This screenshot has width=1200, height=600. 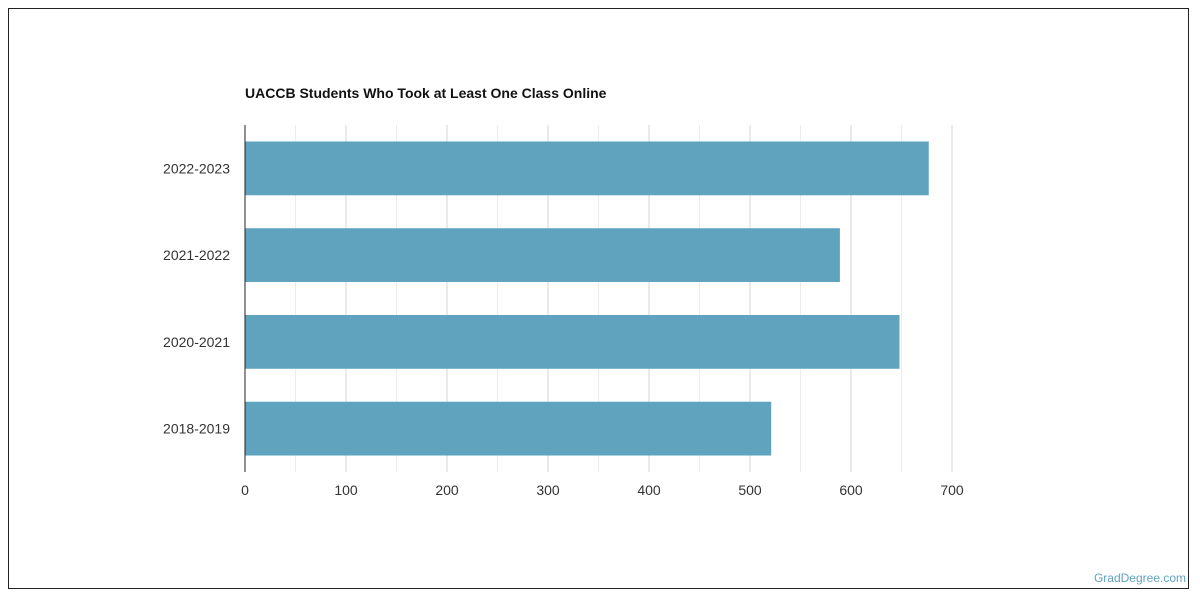 I want to click on source-credit: GradDegree.com, so click(x=1139, y=578).